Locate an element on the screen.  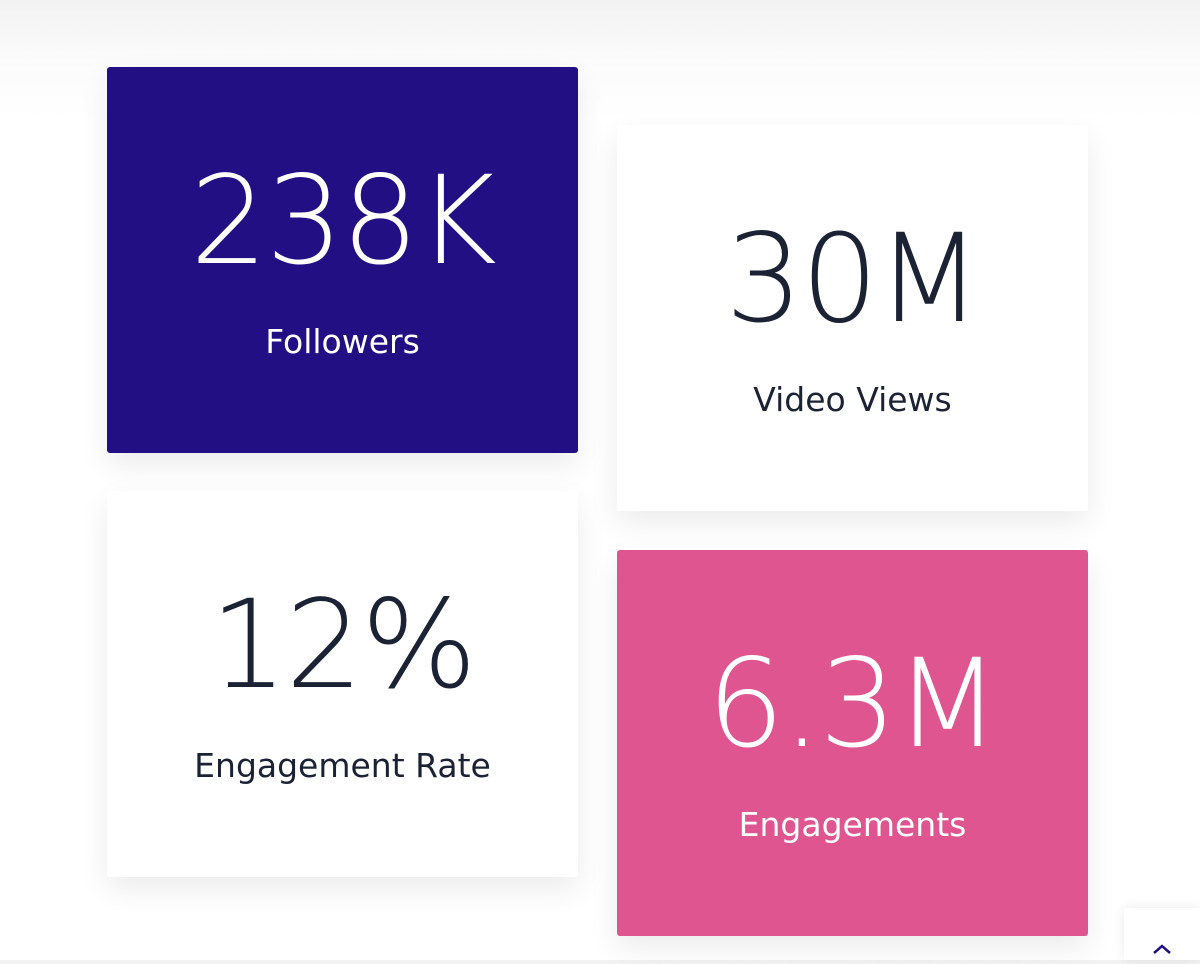
stat-value: 12% is located at coordinates (343, 644).